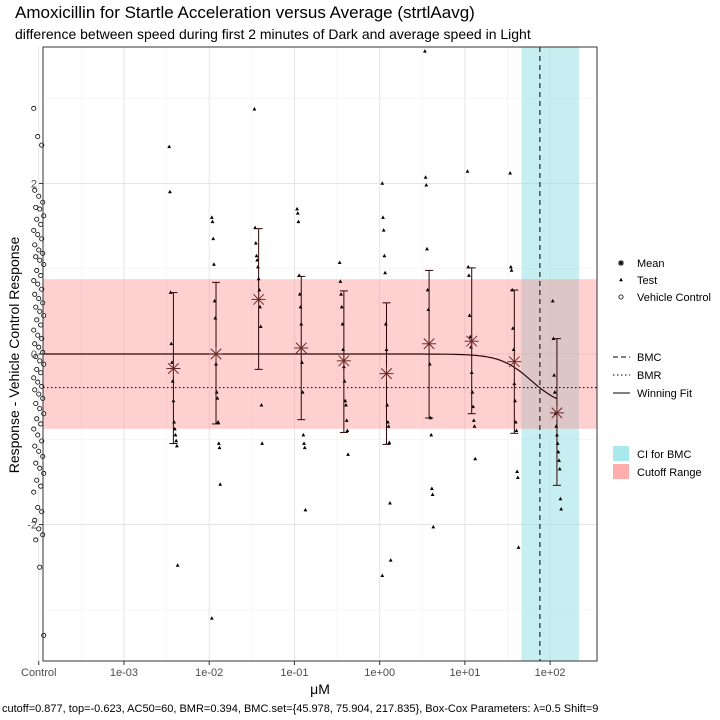 This screenshot has height=720, width=720. Describe the element at coordinates (209, 673) in the screenshot. I see `x-tick-label: 1e-02` at that location.